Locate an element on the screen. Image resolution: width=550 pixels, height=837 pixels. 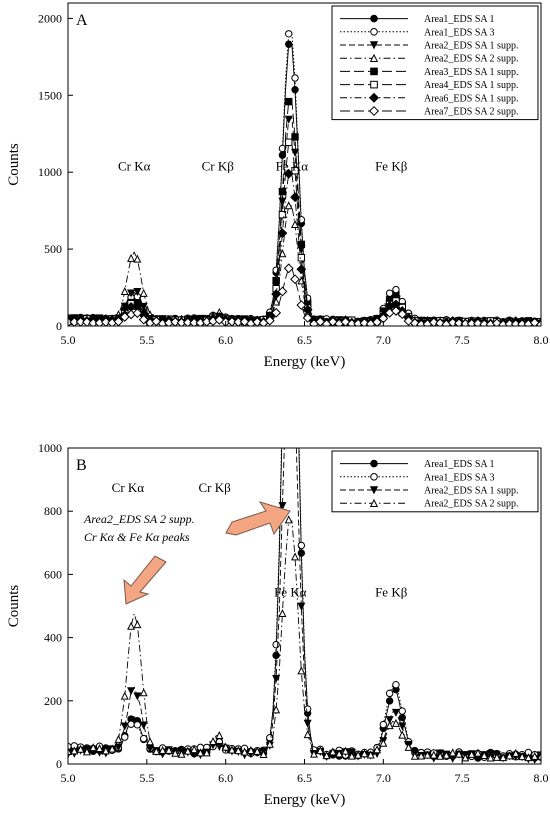
annotation-text: Cr Kα & Fe Kα peaks is located at coordinates (137, 537).